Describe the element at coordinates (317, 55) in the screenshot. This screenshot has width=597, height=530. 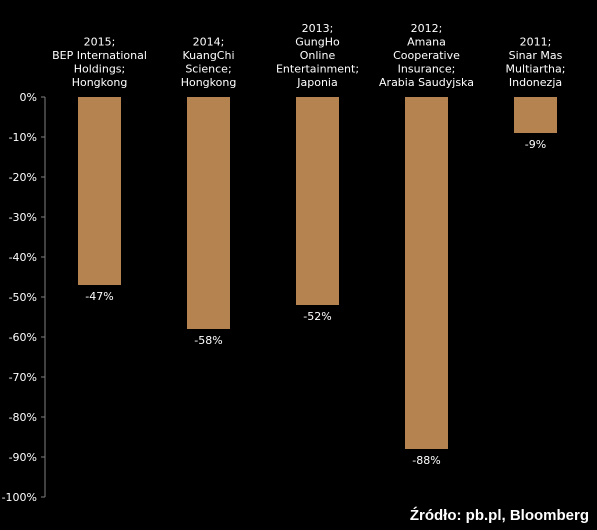
I see `category-label: 2013; GungHo Online Entertainment; Japonia` at that location.